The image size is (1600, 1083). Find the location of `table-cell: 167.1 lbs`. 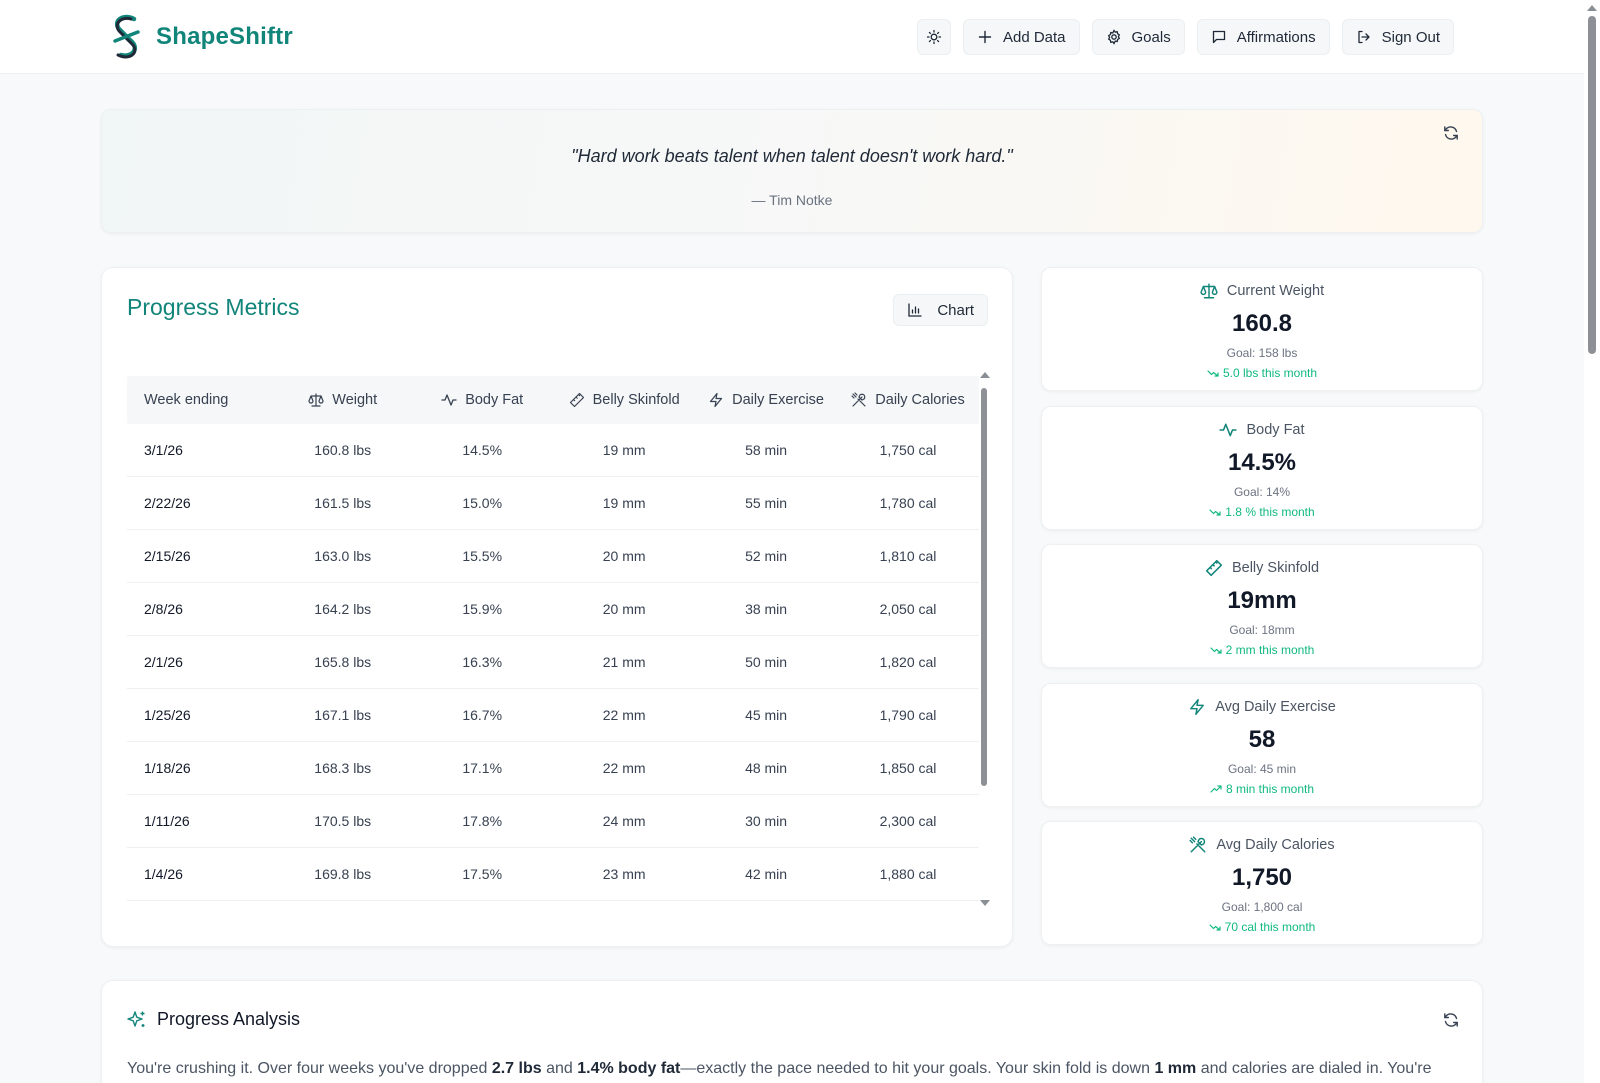

table-cell: 167.1 lbs is located at coordinates (343, 715).